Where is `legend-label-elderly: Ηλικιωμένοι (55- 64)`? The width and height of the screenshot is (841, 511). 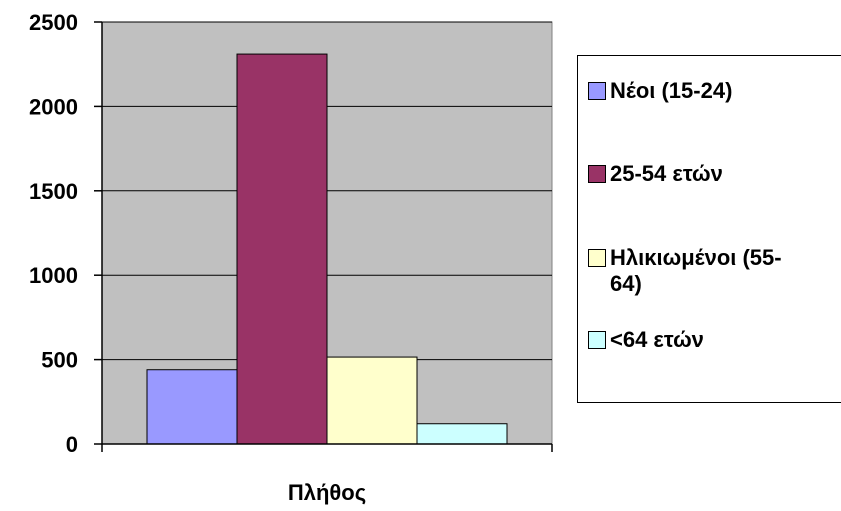 legend-label-elderly: Ηλικιωμένοι (55- 64) is located at coordinates (725, 271).